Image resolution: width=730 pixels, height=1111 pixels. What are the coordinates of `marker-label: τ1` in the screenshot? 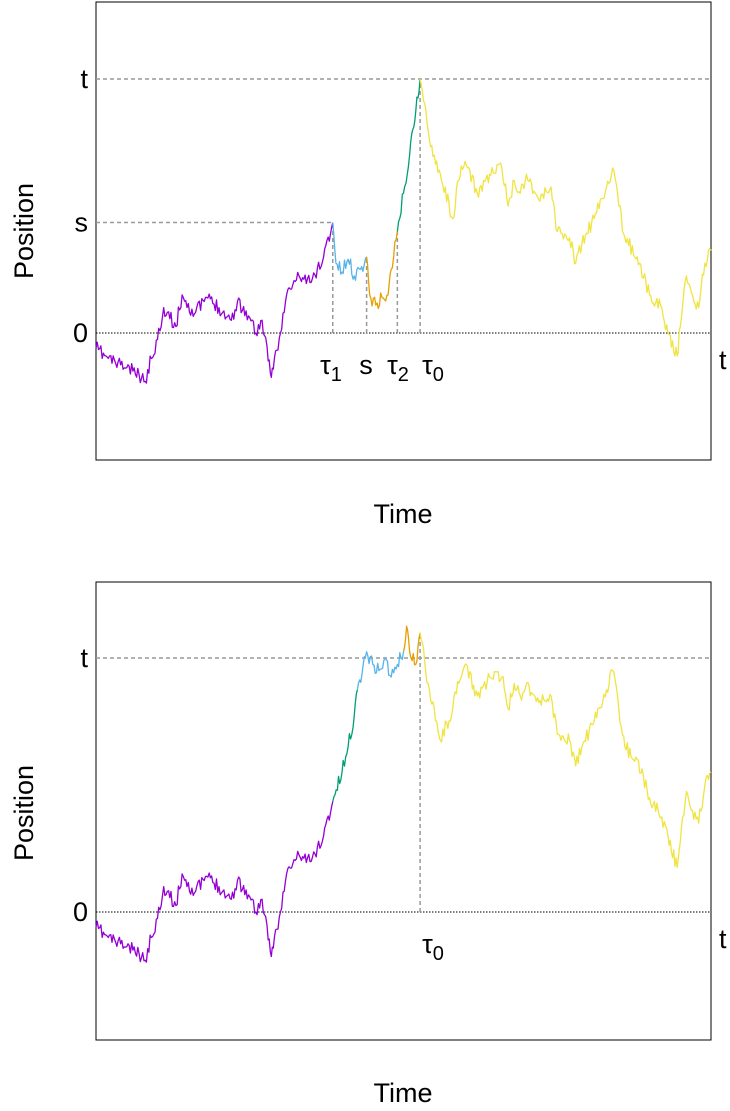 It's located at (331, 368).